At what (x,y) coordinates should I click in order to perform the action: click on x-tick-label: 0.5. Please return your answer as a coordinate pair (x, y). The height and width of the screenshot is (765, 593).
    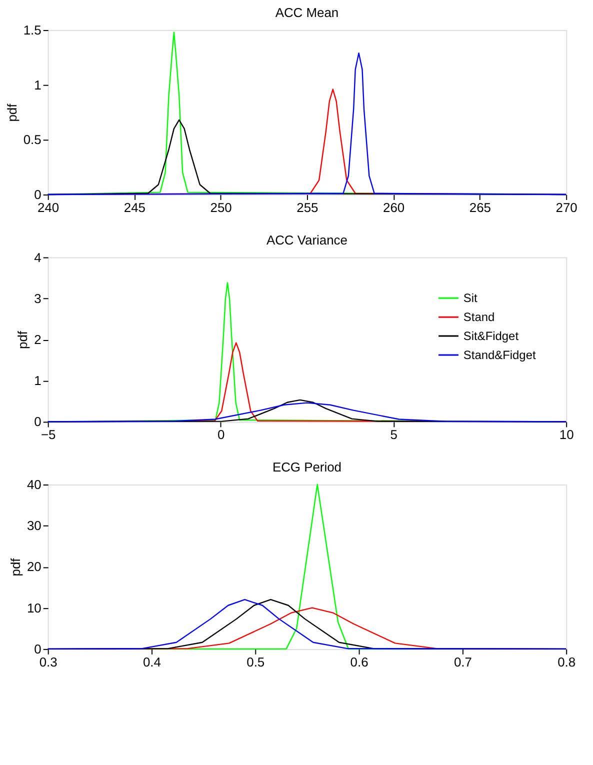
    Looking at the image, I should click on (255, 662).